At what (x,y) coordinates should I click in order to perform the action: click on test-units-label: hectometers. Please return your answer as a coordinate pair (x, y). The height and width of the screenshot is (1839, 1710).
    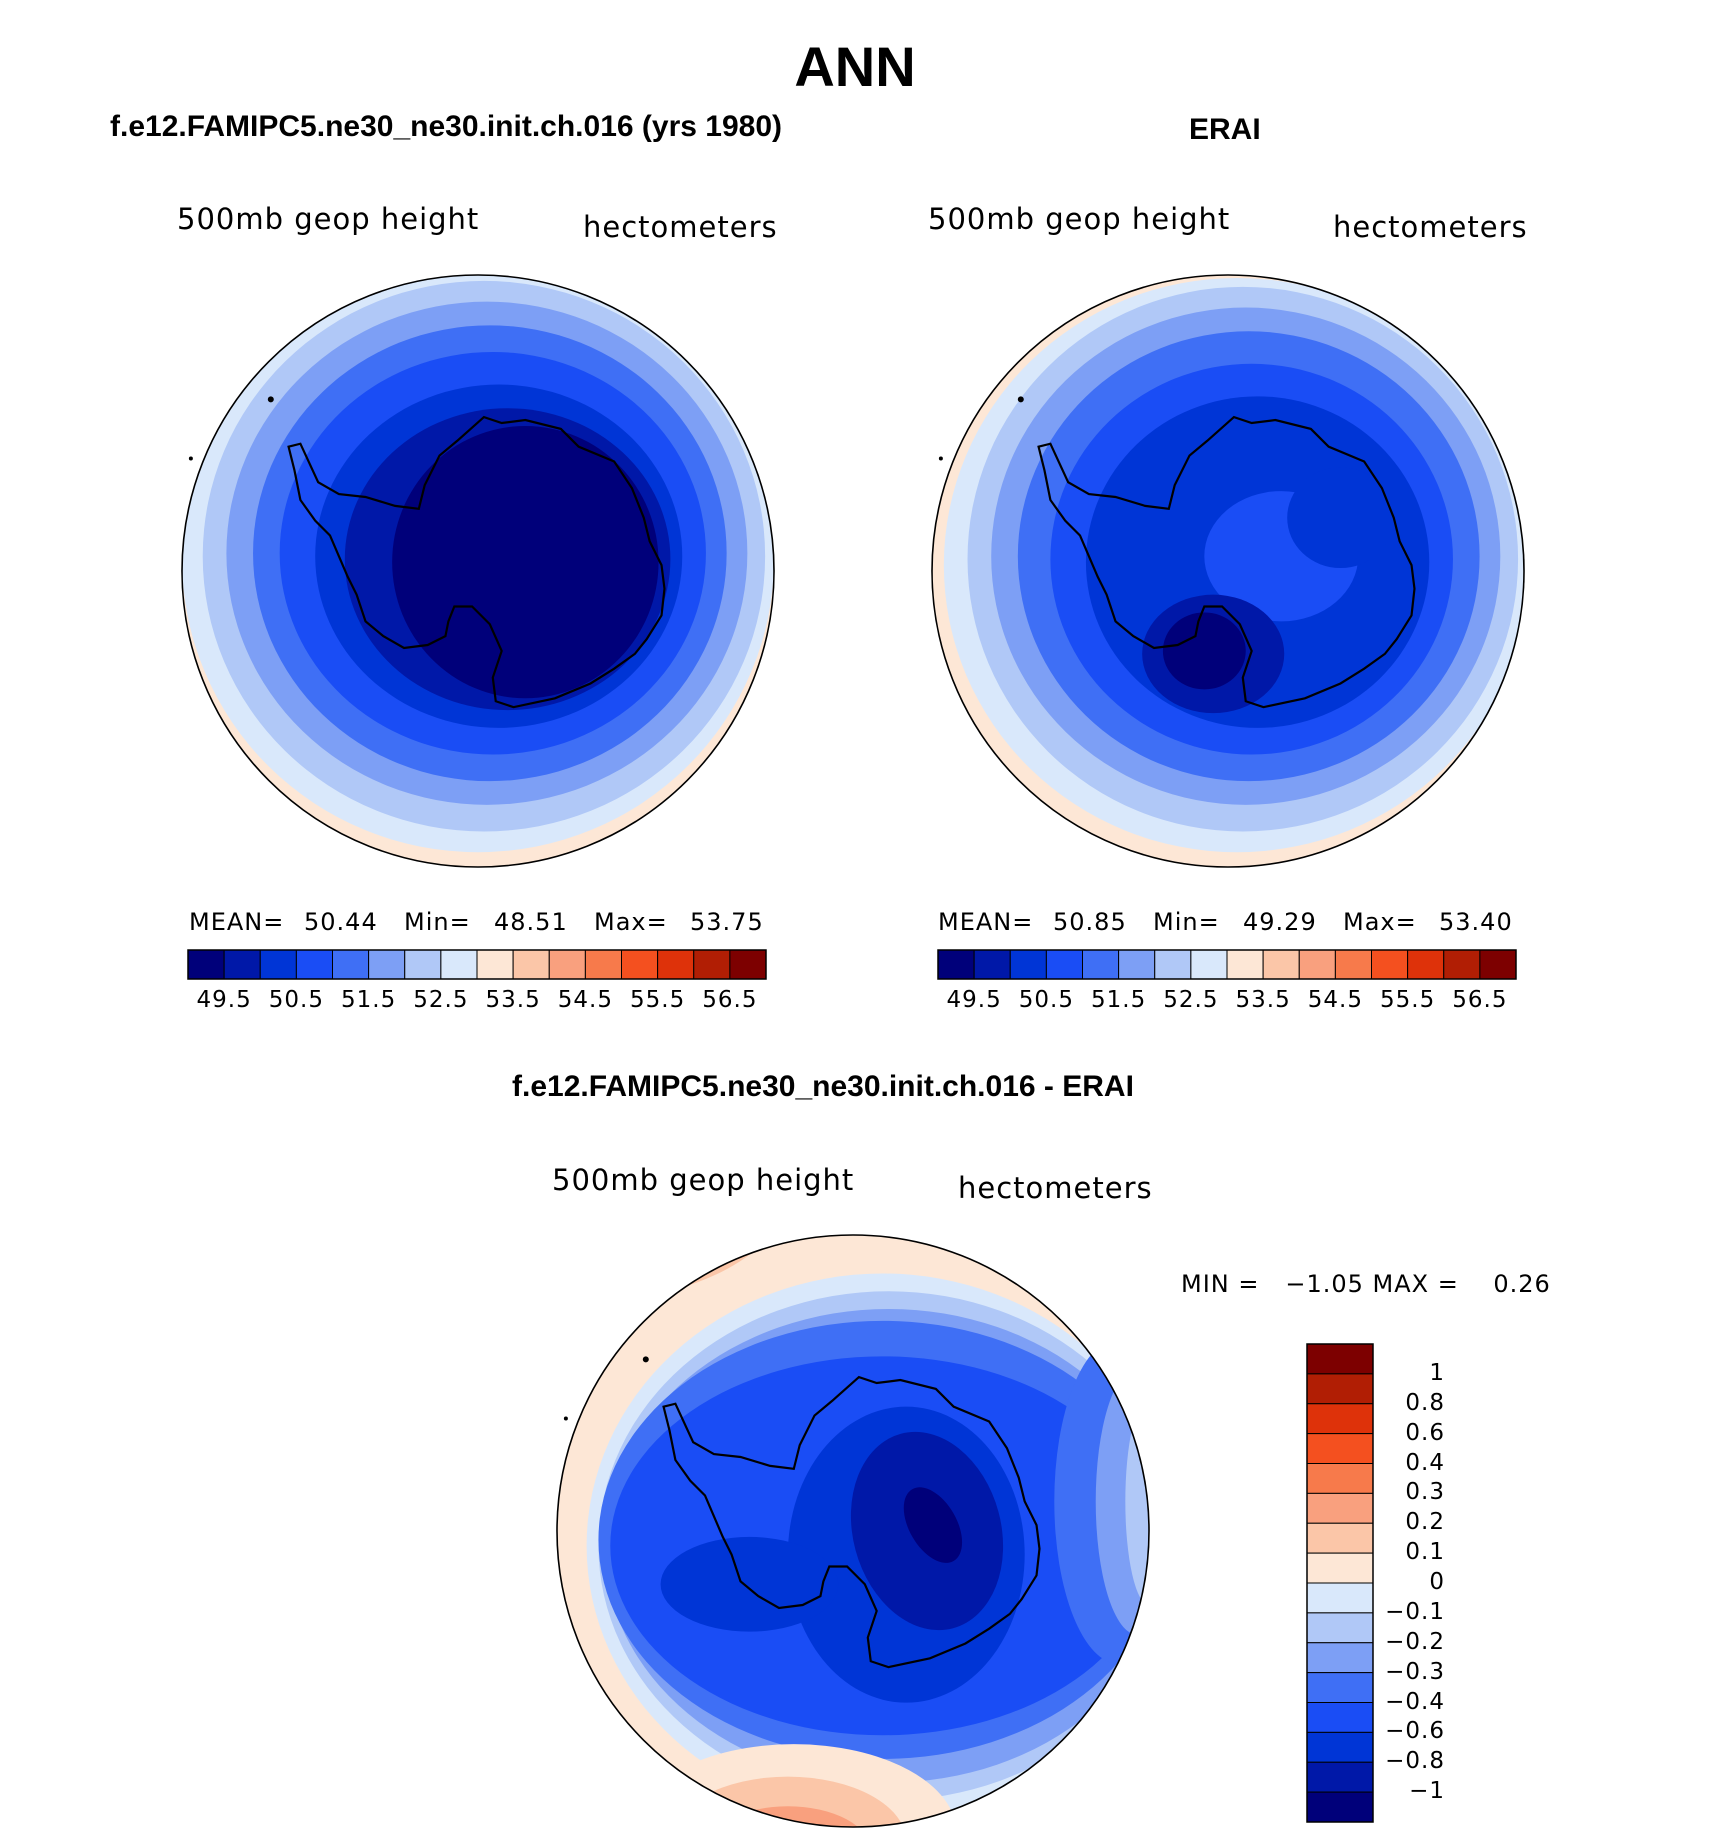
    Looking at the image, I should click on (680, 227).